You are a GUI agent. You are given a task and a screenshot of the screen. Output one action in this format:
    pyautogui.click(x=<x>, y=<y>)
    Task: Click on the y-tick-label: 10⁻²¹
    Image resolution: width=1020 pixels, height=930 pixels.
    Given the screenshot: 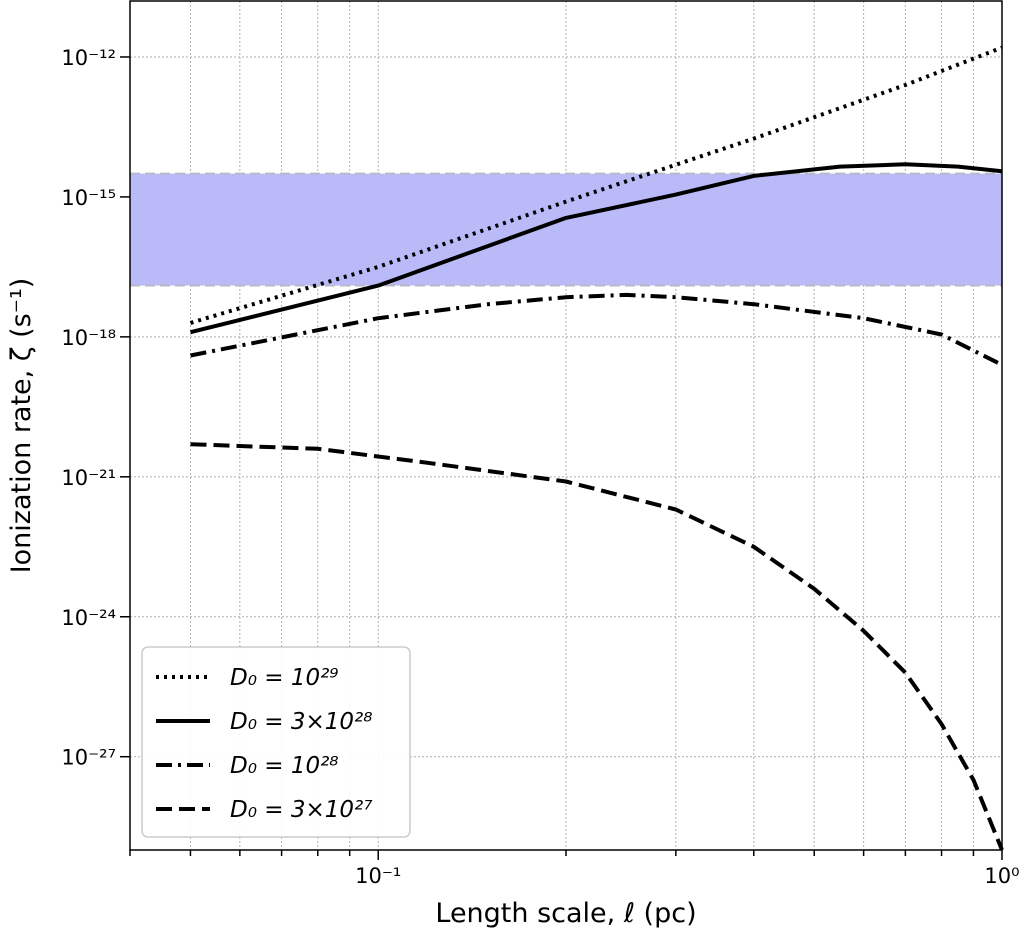 What is the action you would take?
    pyautogui.click(x=88, y=478)
    